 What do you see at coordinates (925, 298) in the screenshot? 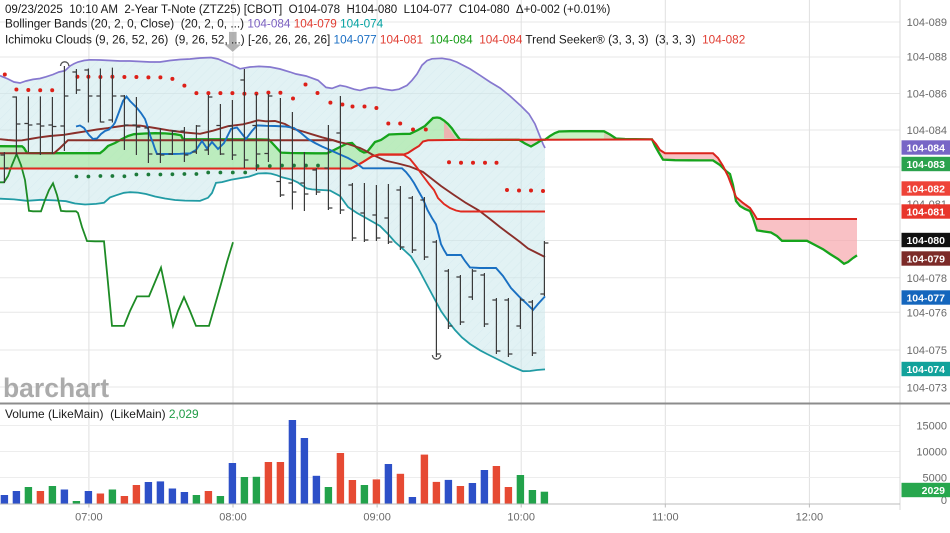
I see `svg-text: 104-077` at bounding box center [925, 298].